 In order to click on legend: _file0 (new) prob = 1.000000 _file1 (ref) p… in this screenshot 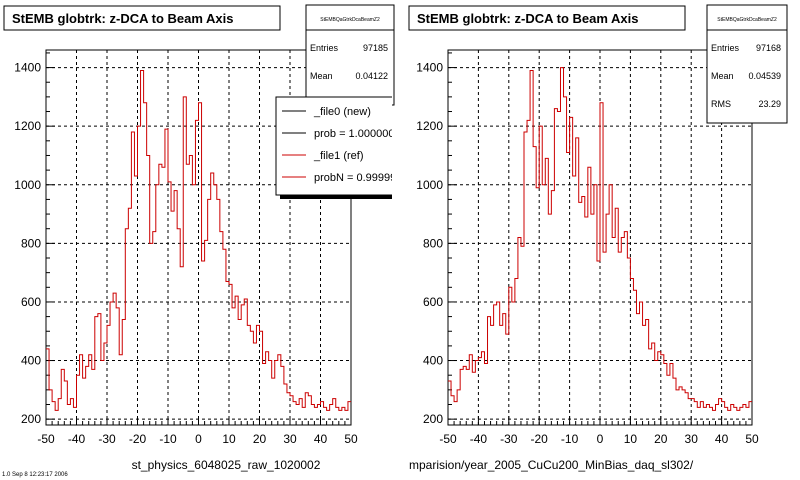, I will do `click(338, 147)`.